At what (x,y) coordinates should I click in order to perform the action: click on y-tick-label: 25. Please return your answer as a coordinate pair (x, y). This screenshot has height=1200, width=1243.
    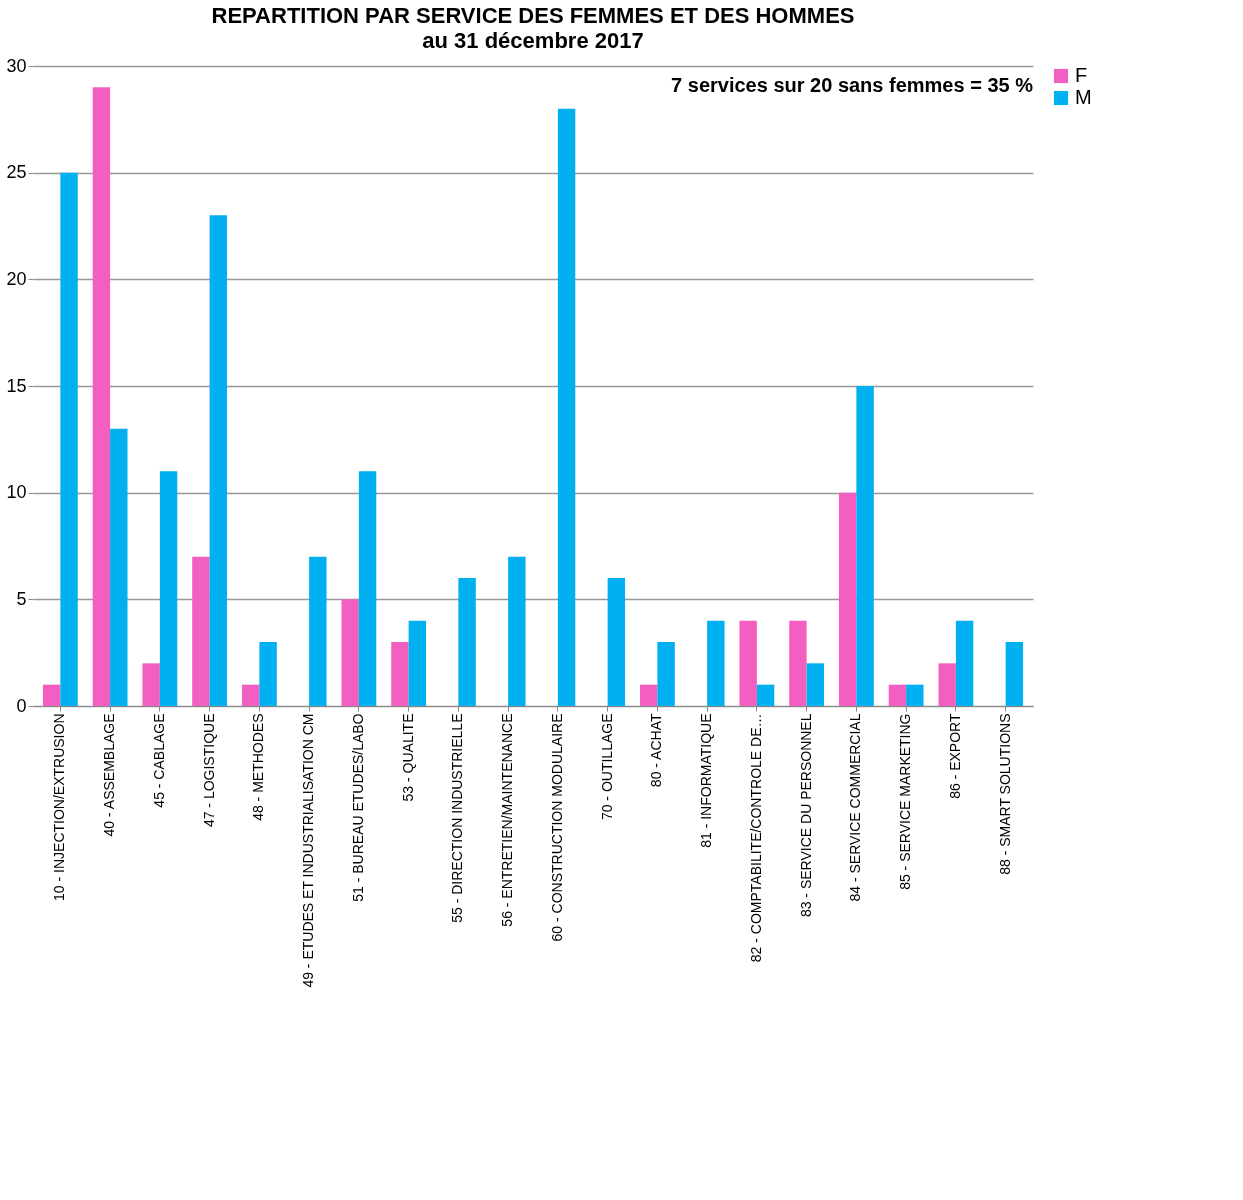
    Looking at the image, I should click on (16, 172).